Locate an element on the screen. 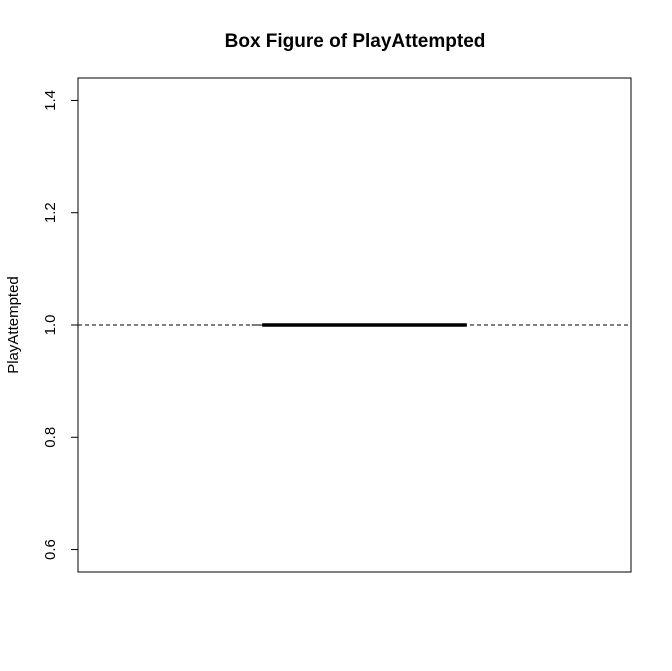 Image resolution: width=672 pixels, height=671 pixels. y-tick-label: 0.6 is located at coordinates (50, 549).